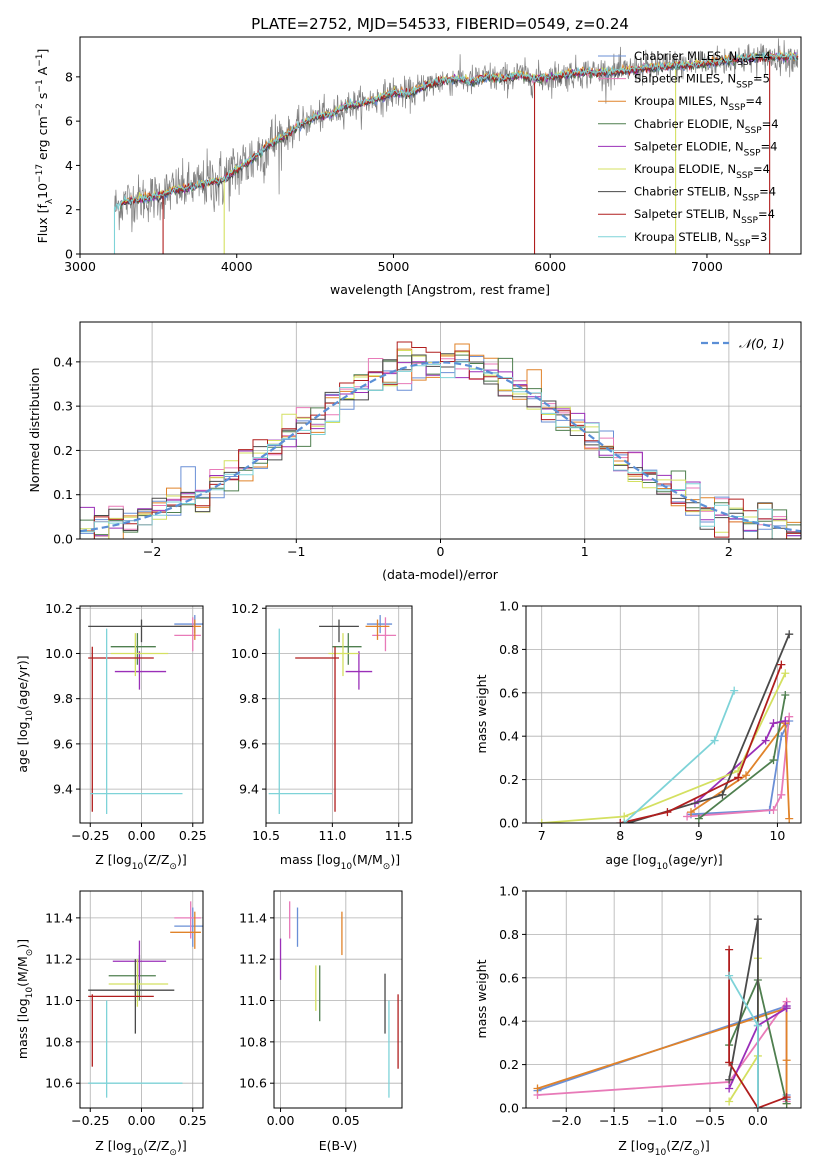  I want to click on label-part: Chabrier MILES, N, so click(685, 56).